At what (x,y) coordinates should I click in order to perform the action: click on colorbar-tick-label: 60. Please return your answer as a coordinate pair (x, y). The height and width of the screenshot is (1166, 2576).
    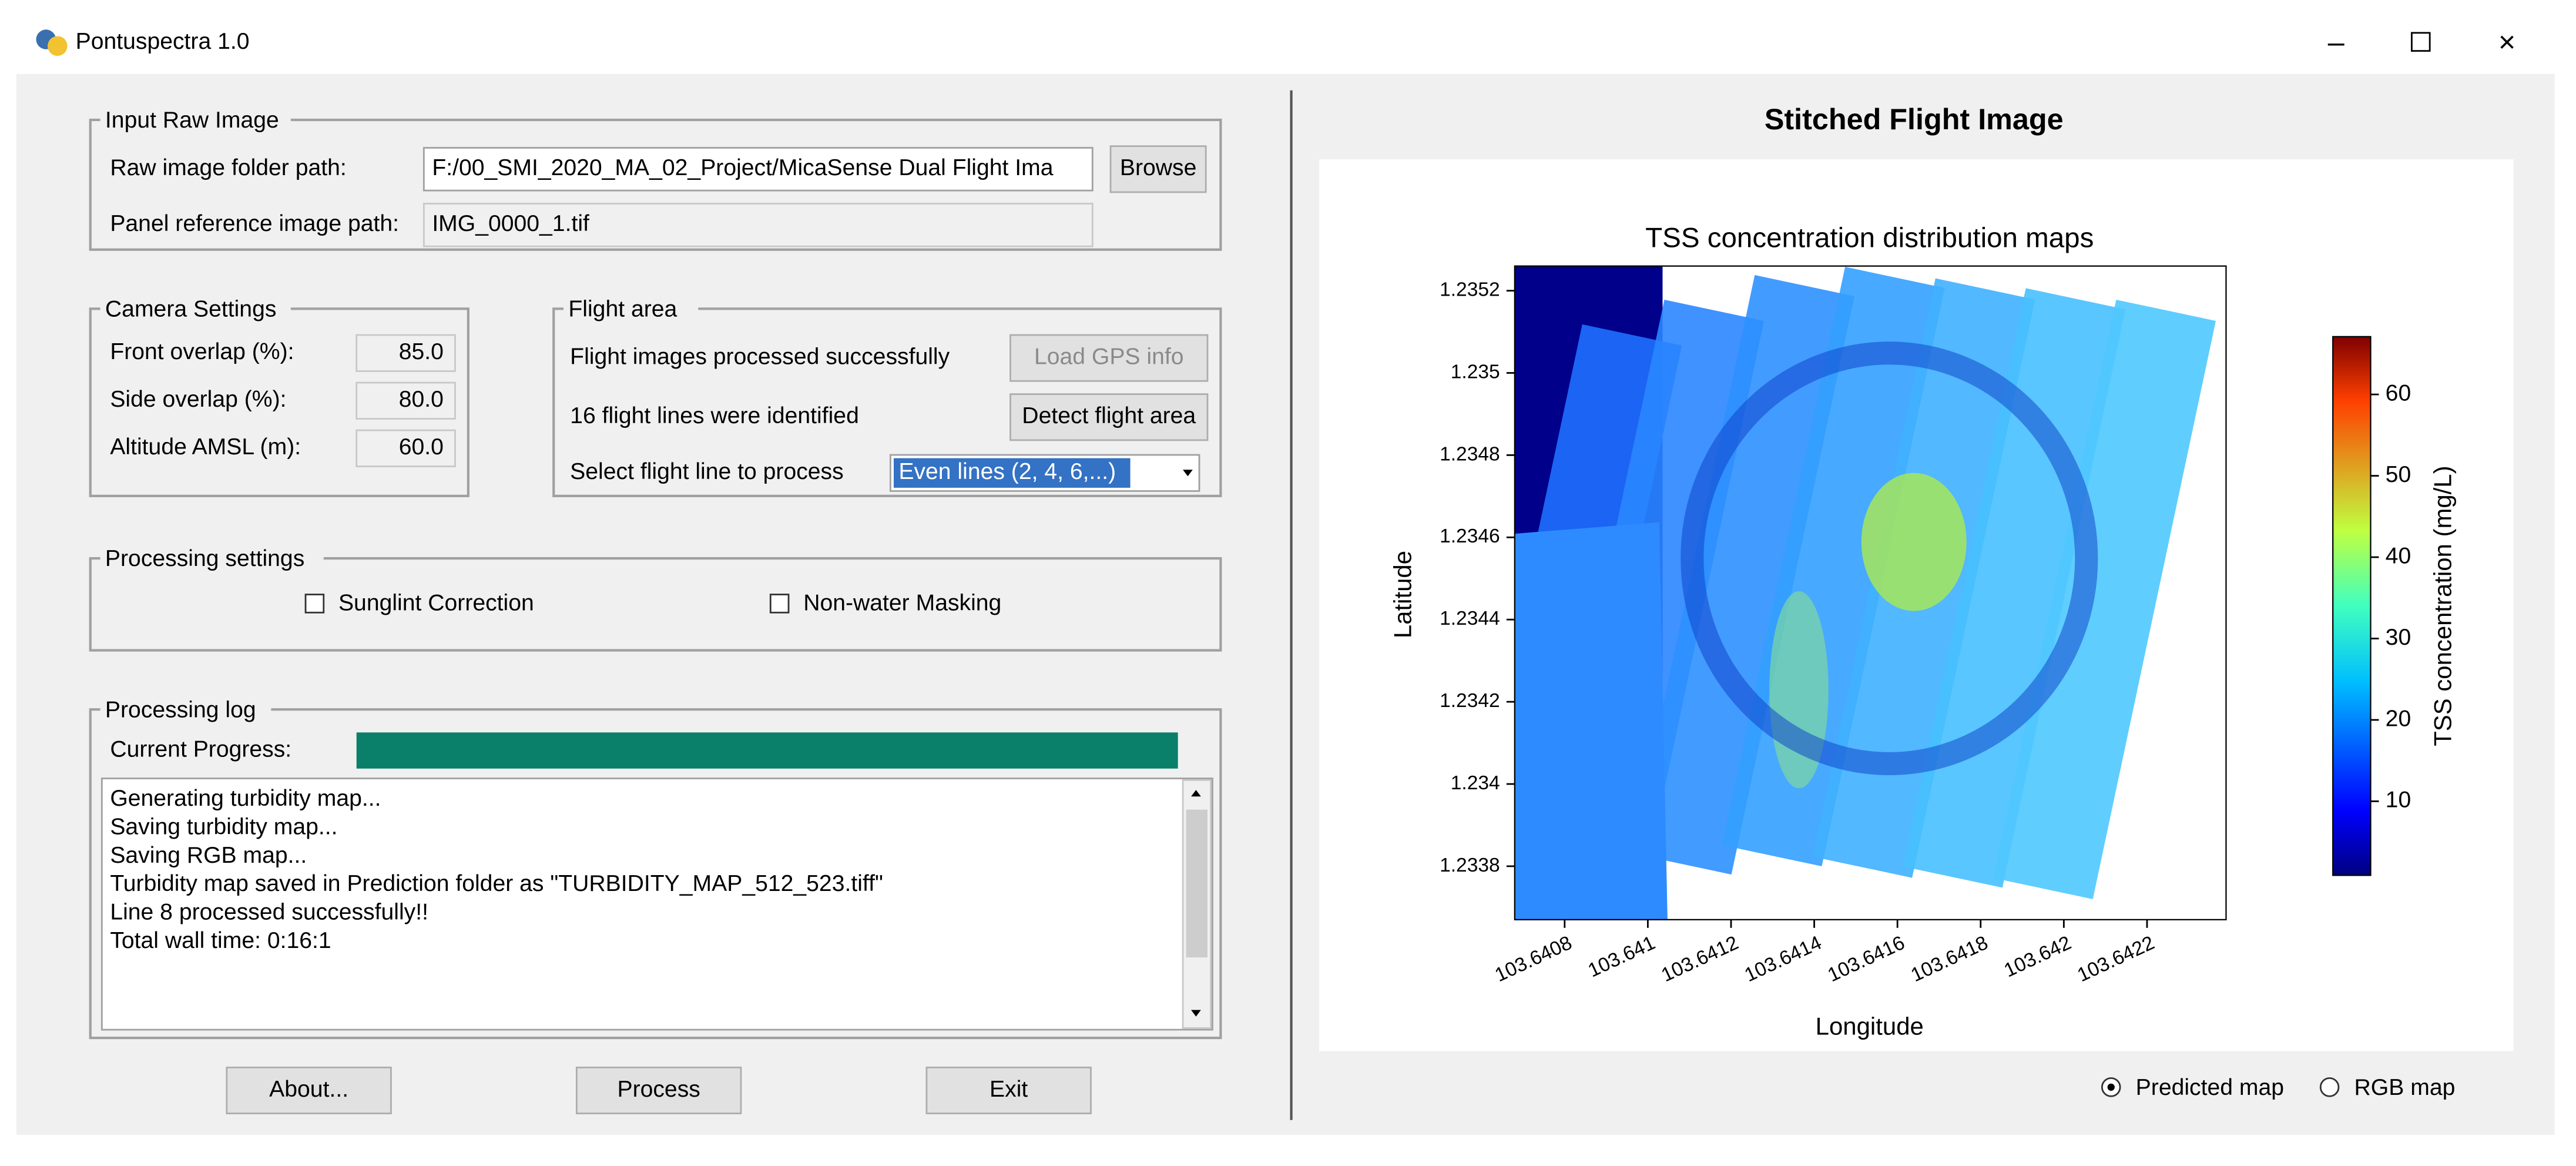
    Looking at the image, I should click on (2398, 393).